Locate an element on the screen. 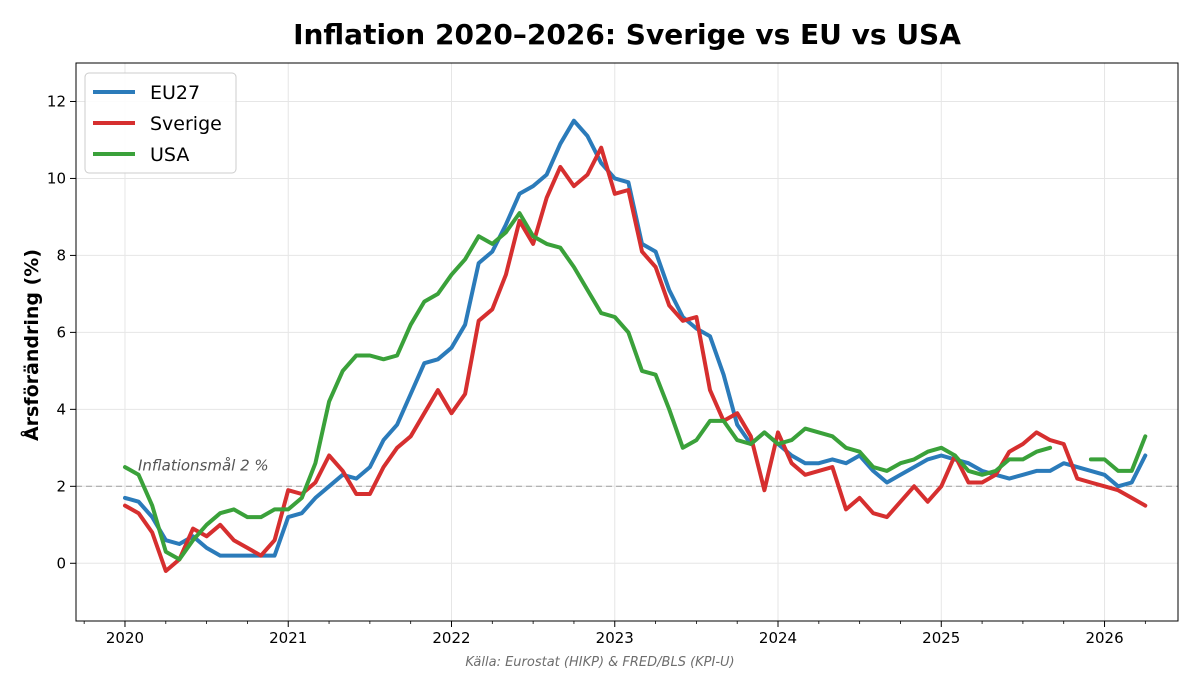  x-tick-label: 2025 is located at coordinates (941, 638).